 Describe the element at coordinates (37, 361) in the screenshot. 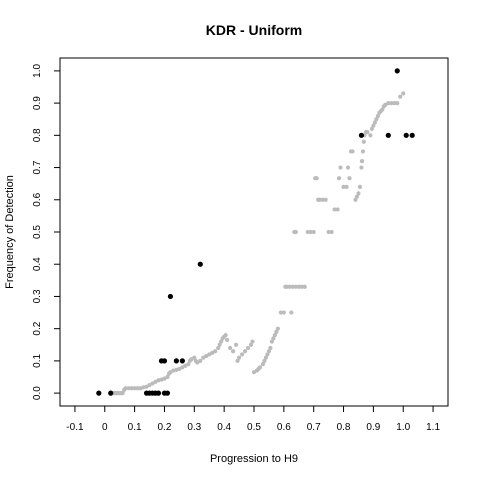

I see `y-tick-label: 0.1` at that location.